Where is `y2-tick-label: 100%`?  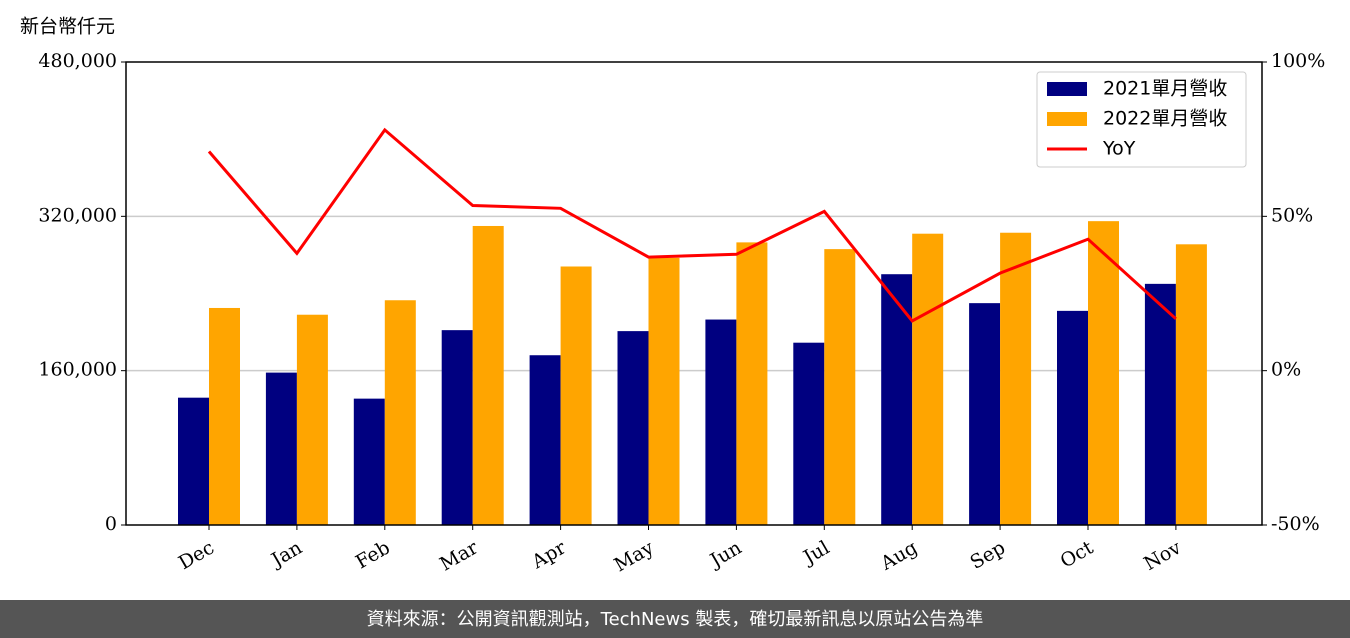
y2-tick-label: 100% is located at coordinates (1298, 61).